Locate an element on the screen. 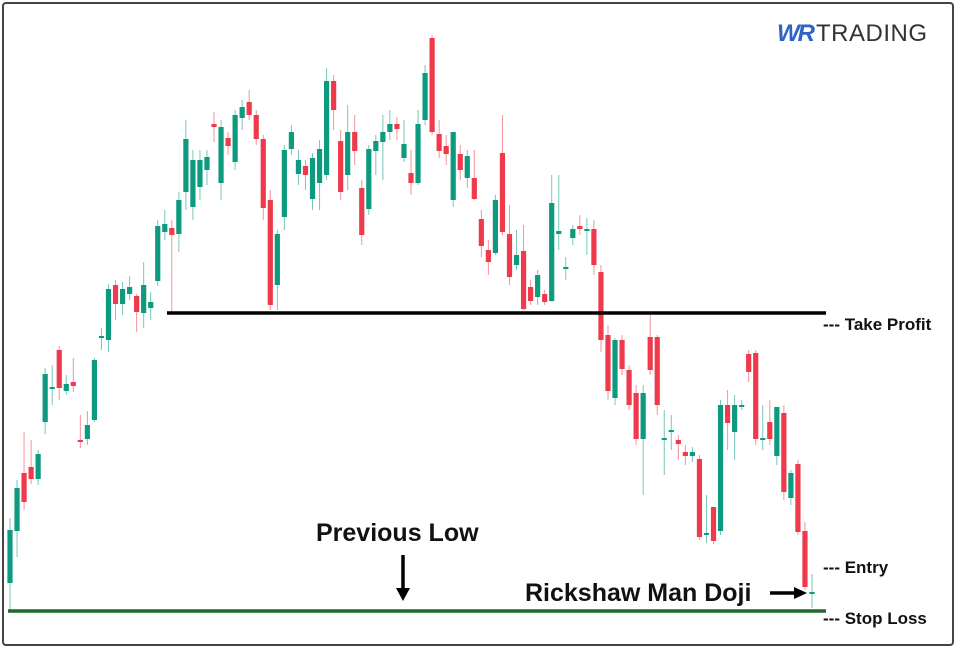 The width and height of the screenshot is (960, 651). wr-trading-logo: WR TRADING is located at coordinates (852, 34).